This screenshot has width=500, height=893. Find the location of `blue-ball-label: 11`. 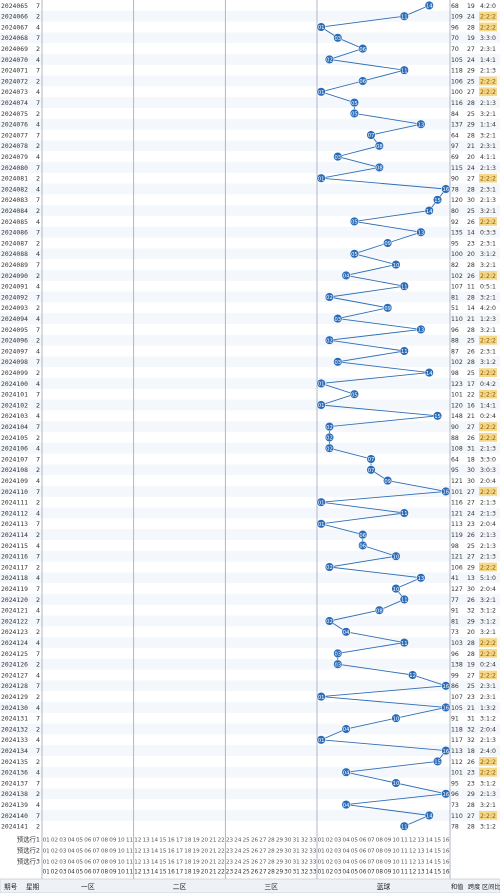

blue-ball-label: 11 is located at coordinates (404, 352).